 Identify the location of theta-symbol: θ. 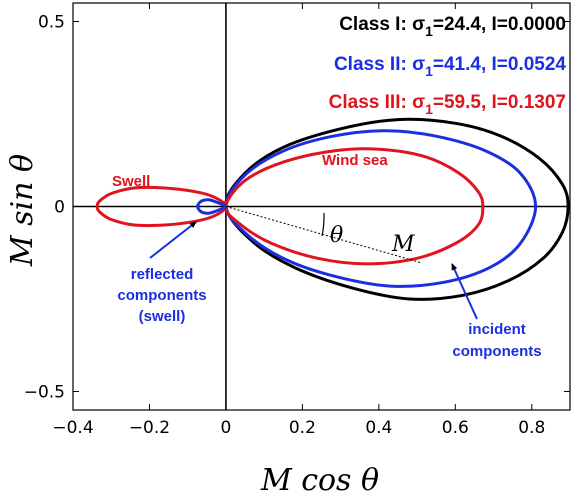
(336, 235).